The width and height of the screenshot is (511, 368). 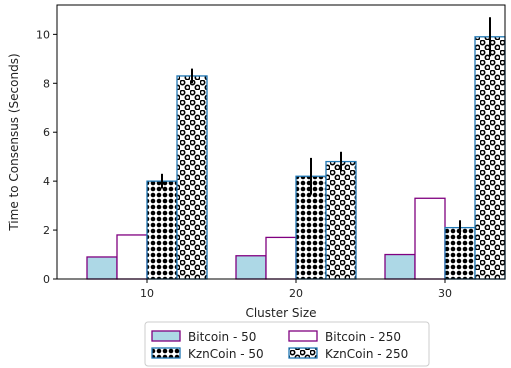 What do you see at coordinates (46, 157) in the screenshot?
I see `y-axis: 0 2 4 6 8 10` at bounding box center [46, 157].